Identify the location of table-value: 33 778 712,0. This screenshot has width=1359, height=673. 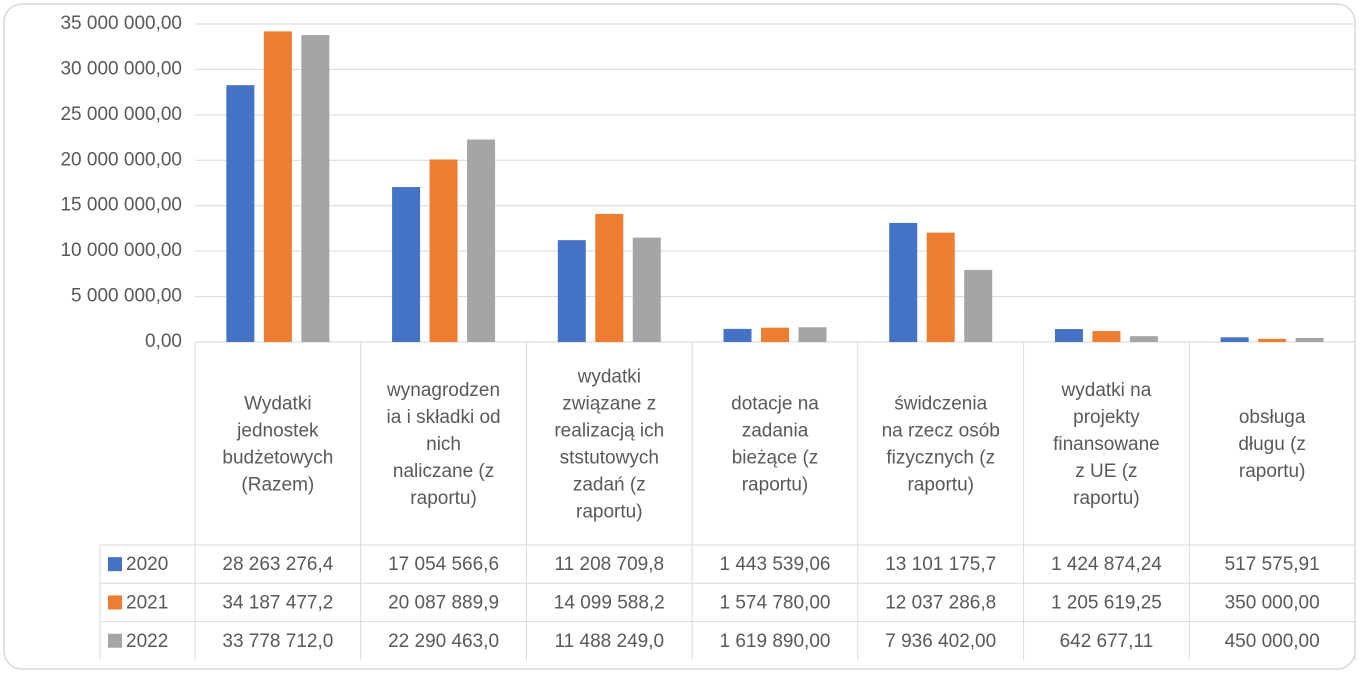
(277, 641).